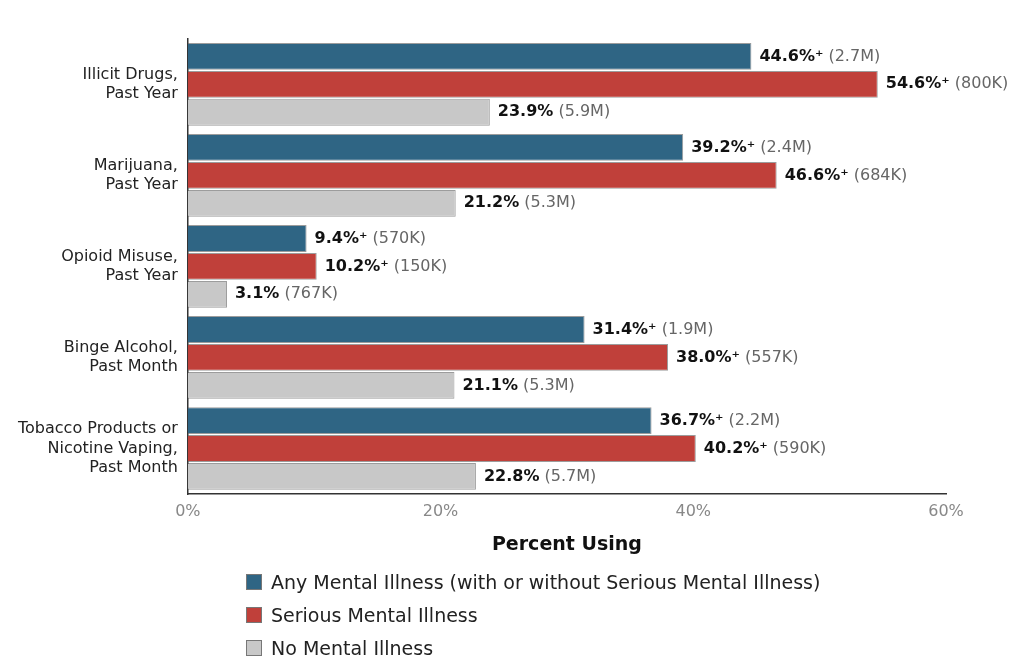  Describe the element at coordinates (946, 510) in the screenshot. I see `x-tick-label: 60%` at that location.